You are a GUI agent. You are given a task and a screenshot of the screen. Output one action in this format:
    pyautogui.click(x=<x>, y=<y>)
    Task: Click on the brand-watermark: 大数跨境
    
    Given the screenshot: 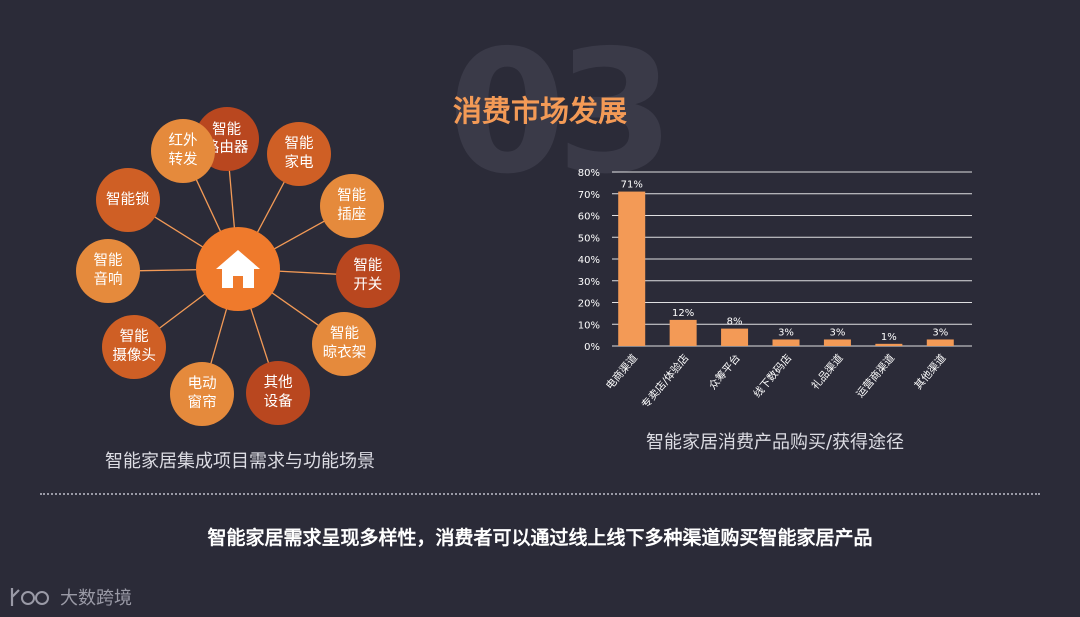 What is the action you would take?
    pyautogui.click(x=70, y=597)
    